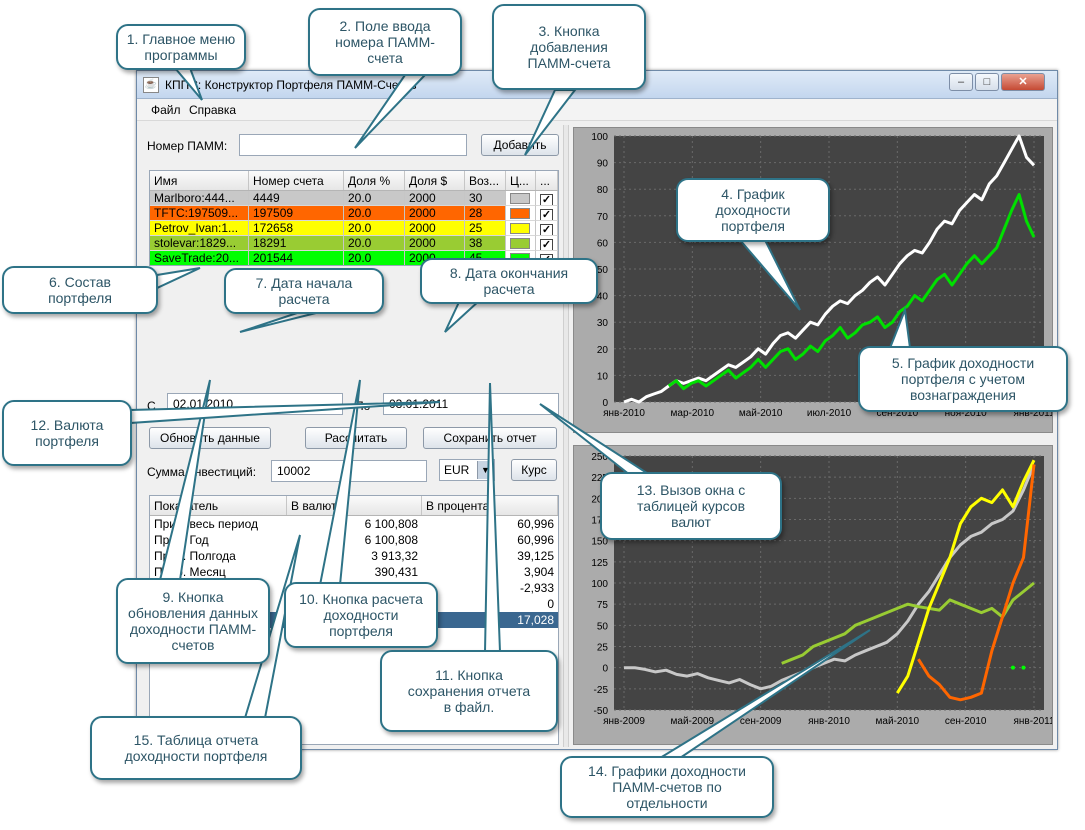 This screenshot has height=830, width=1085. Describe the element at coordinates (534, 470) in the screenshot. I see `rates-button: Курс` at that location.